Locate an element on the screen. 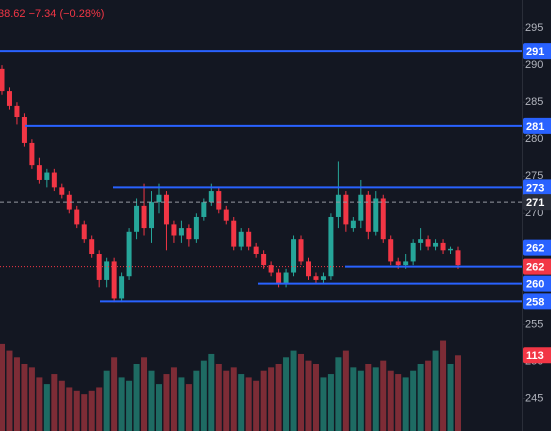  price-label: 260 is located at coordinates (535, 285).